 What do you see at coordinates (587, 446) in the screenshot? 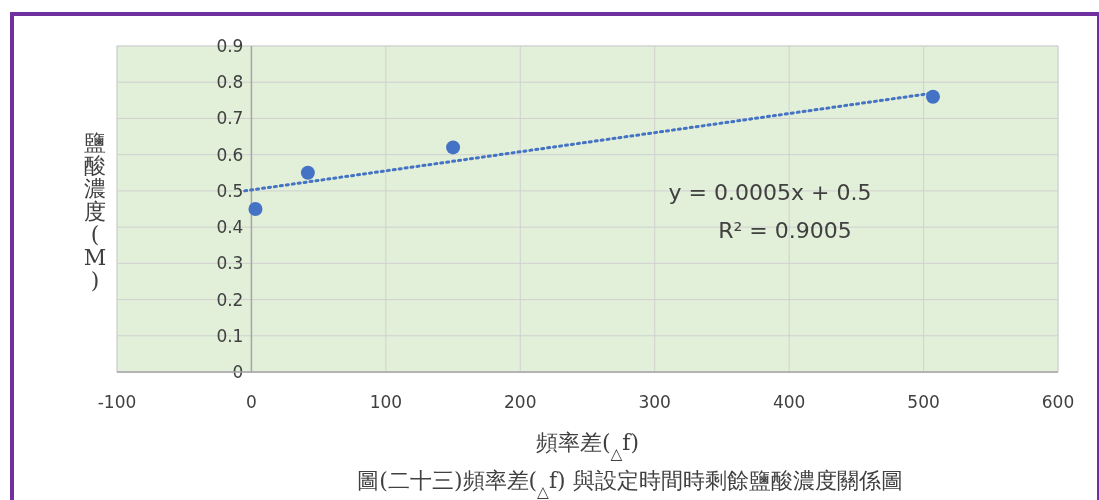
I see `x-axis-title: 頻率差($_{△}$f)` at bounding box center [587, 446].